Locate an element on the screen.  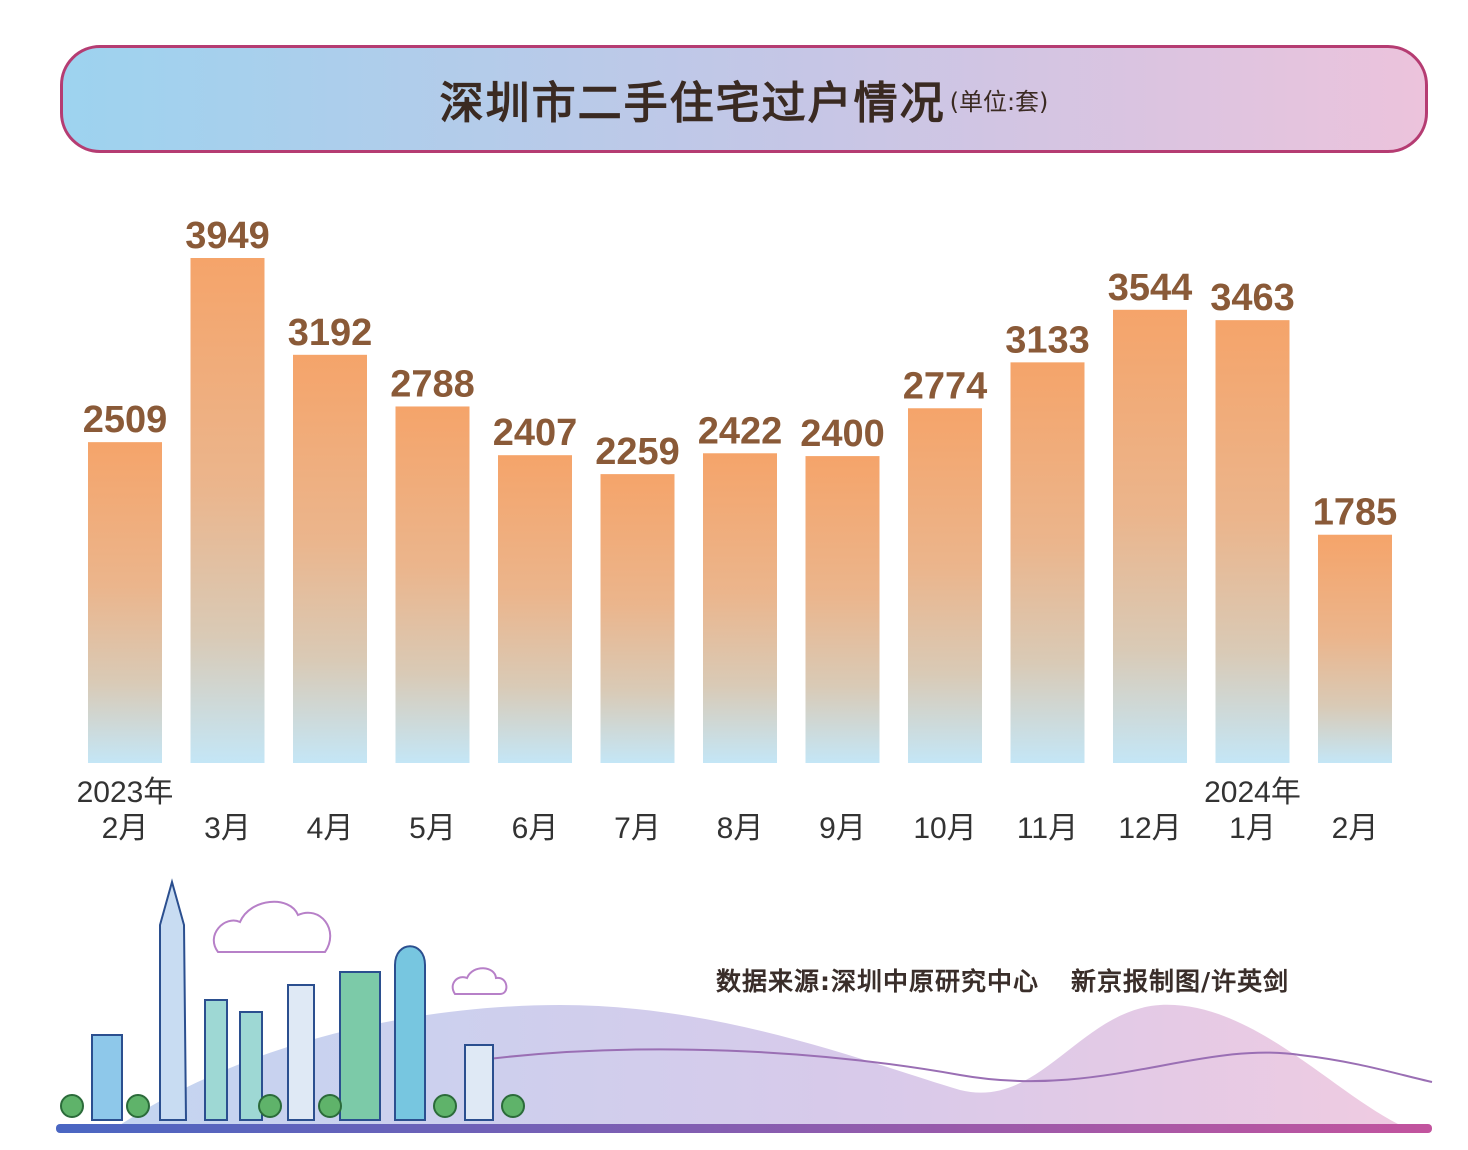
x-tick-month-label: 8月 is located at coordinates (740, 828).